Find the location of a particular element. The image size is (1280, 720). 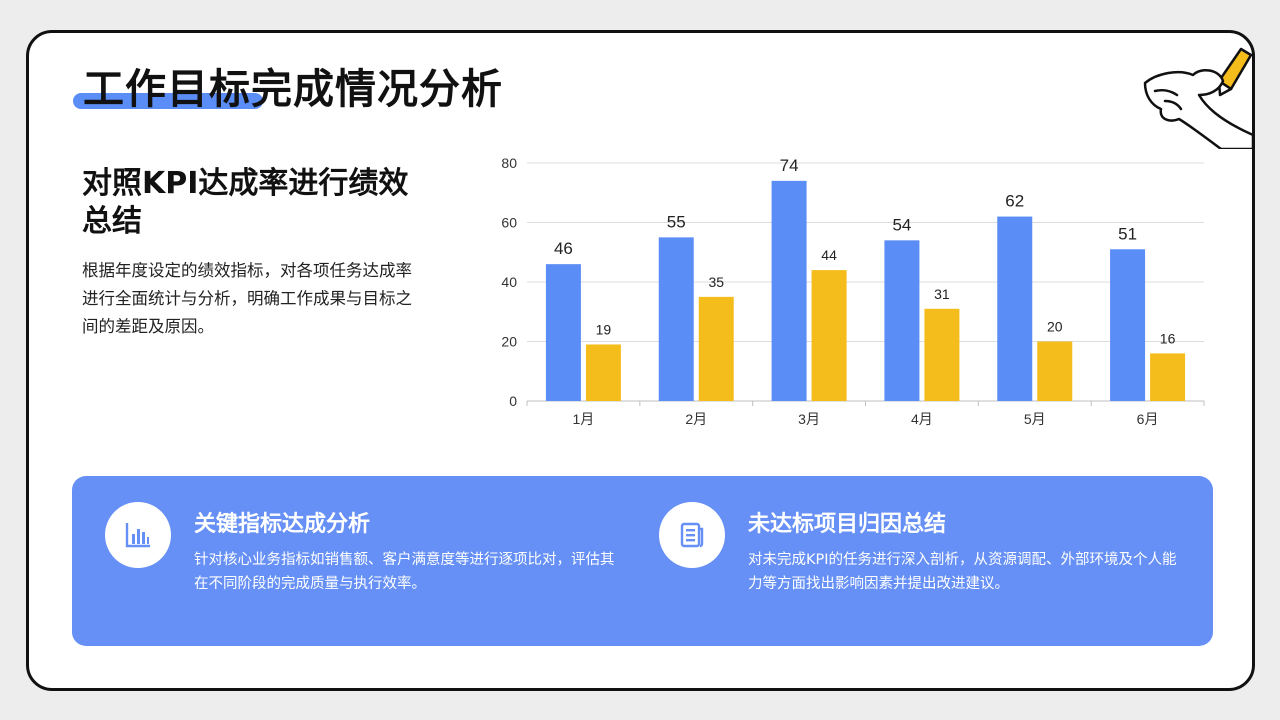

data-label: 20 is located at coordinates (1055, 327).